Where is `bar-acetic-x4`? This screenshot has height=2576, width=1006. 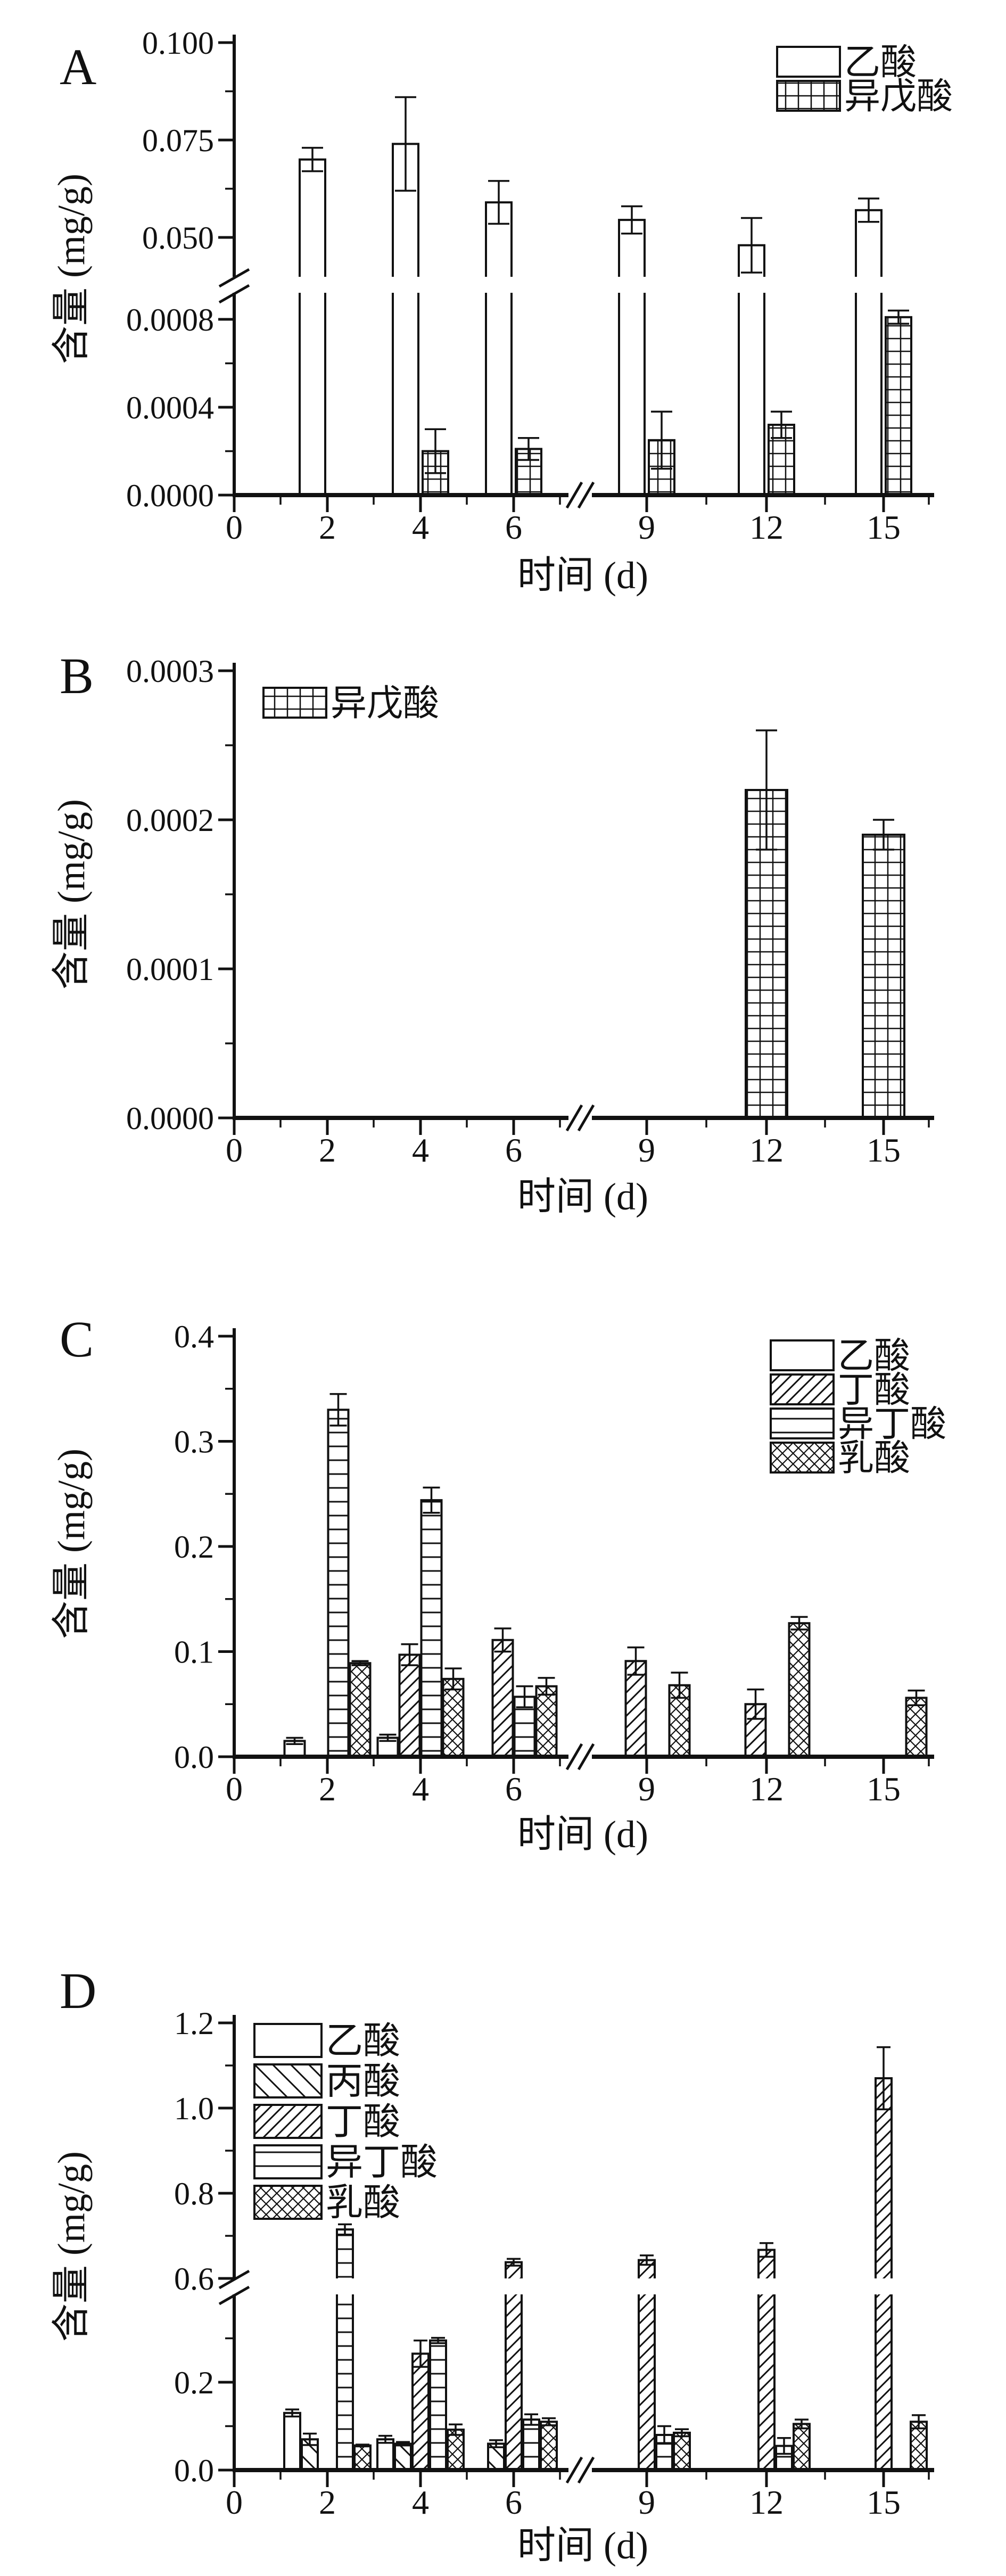 bar-acetic-x4 is located at coordinates (405, 319).